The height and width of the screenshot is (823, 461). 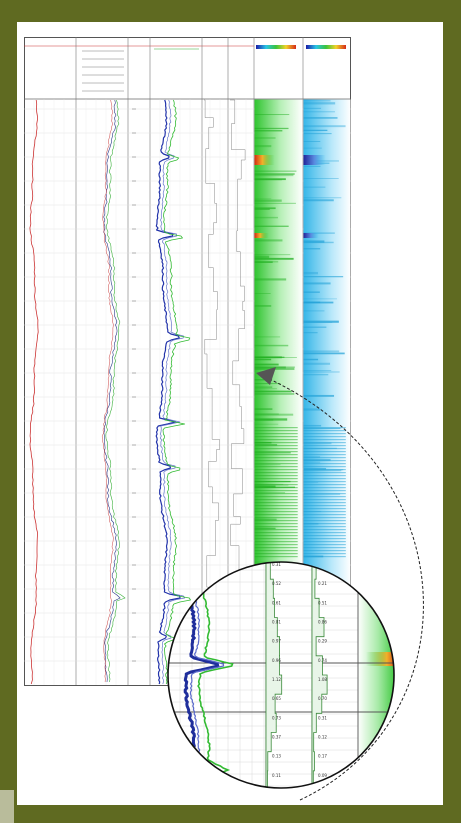 I want to click on zoom-value: 0.73, so click(x=276, y=717).